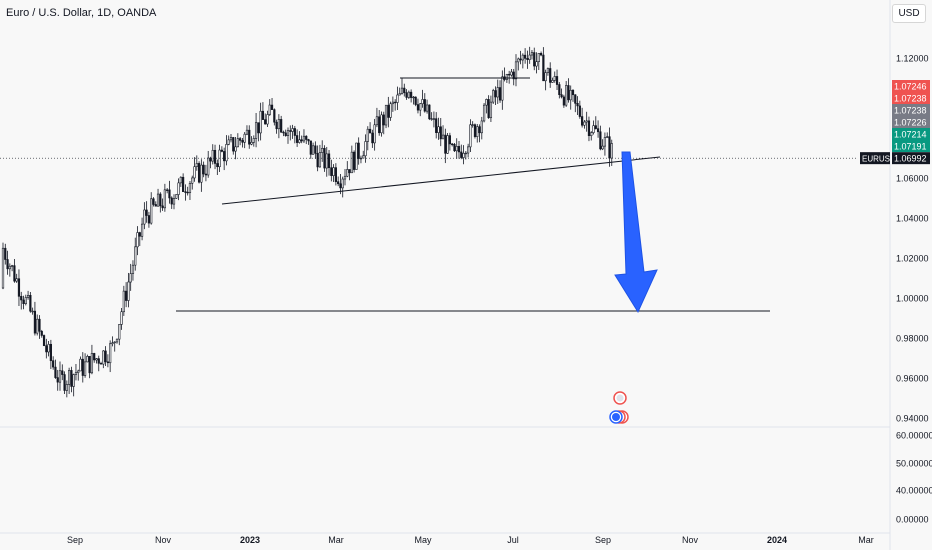  I want to click on indicator-tick-label: 60.00000, so click(914, 436).